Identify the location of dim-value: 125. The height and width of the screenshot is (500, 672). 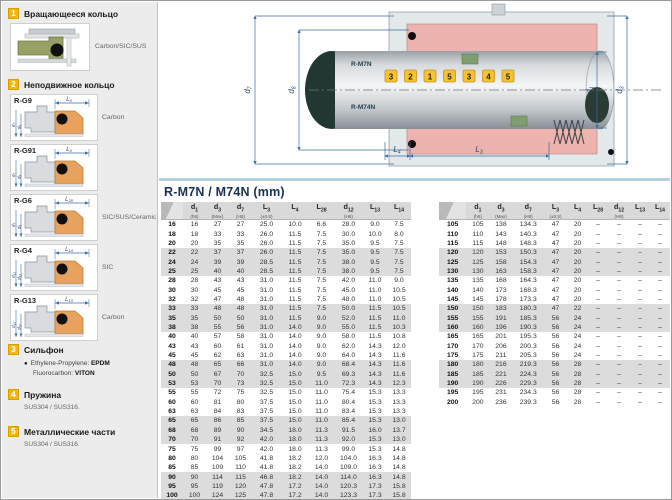
(240, 495).